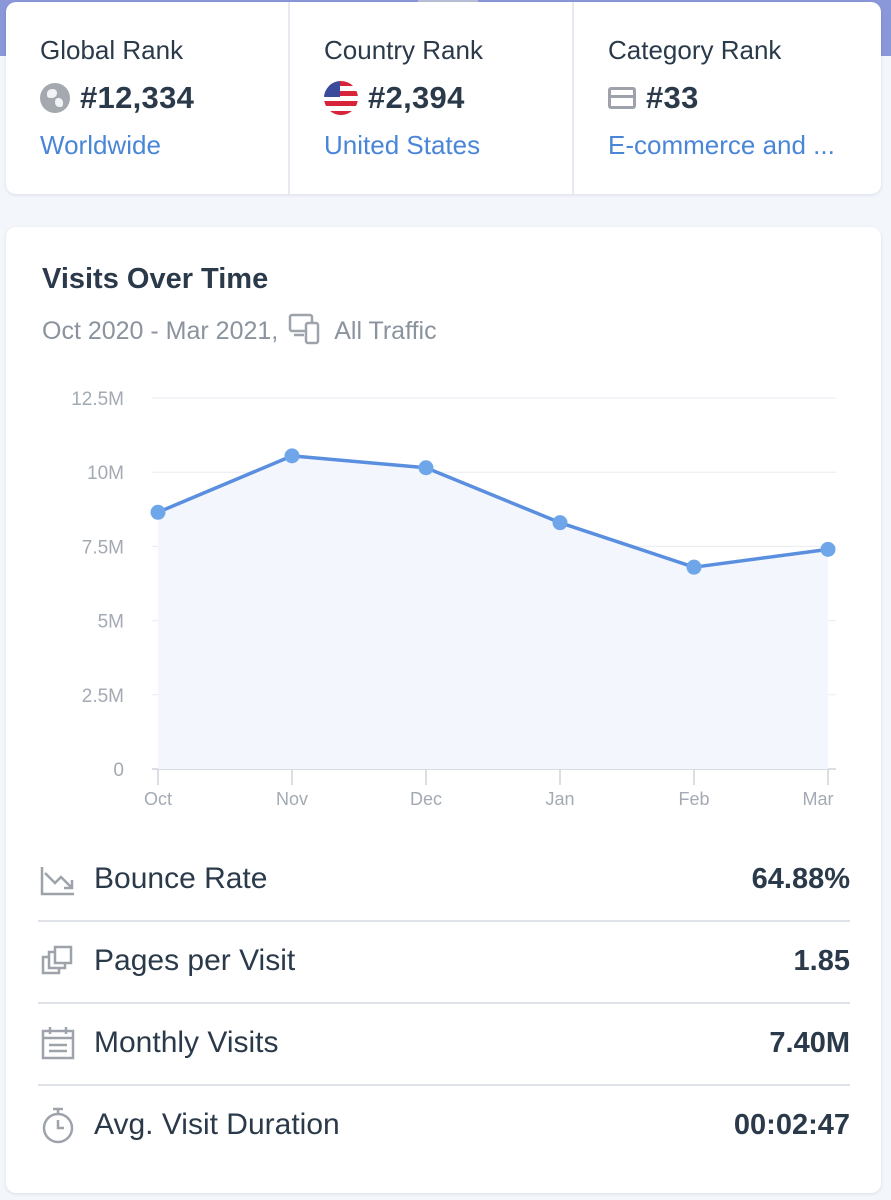  What do you see at coordinates (426, 799) in the screenshot?
I see `x-tick-label: Dec` at bounding box center [426, 799].